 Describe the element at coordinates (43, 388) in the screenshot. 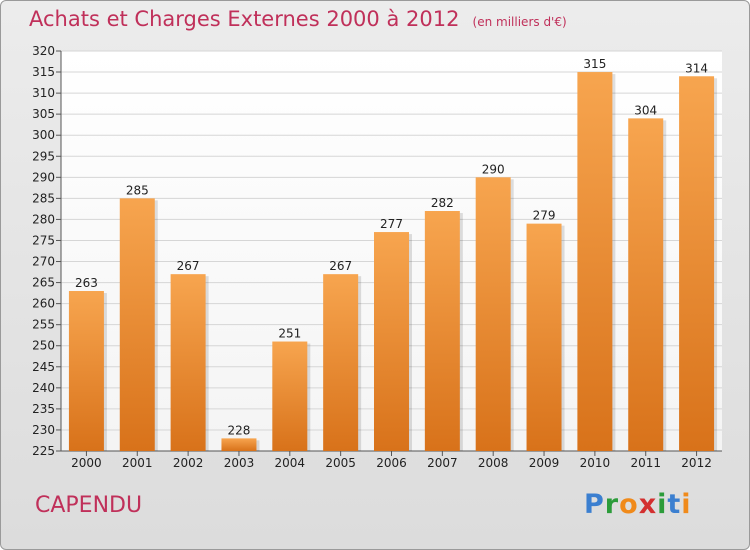

I see `y-tick-label: 240` at that location.